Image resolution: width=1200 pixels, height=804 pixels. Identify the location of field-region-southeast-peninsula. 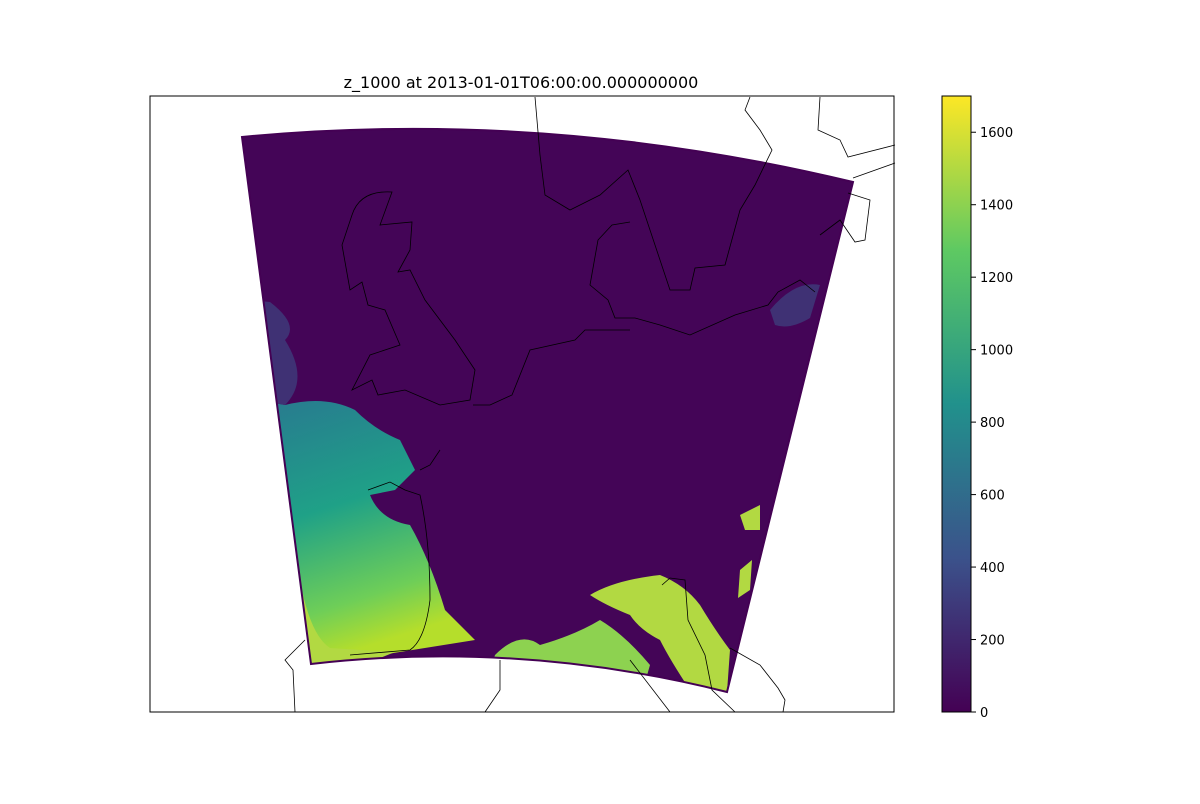
(660, 633).